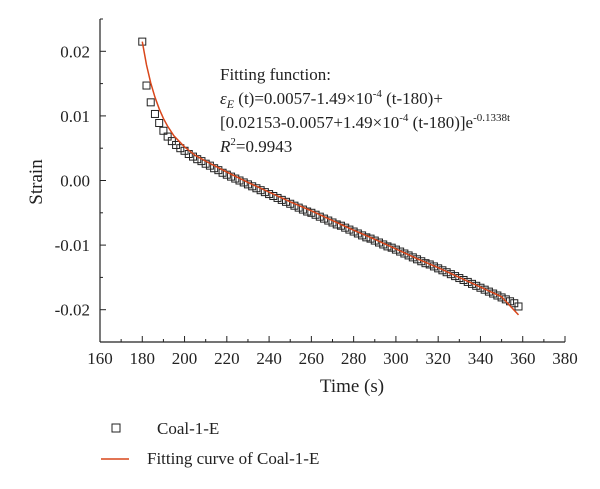  I want to click on x-tick-label: 320, so click(438, 358).